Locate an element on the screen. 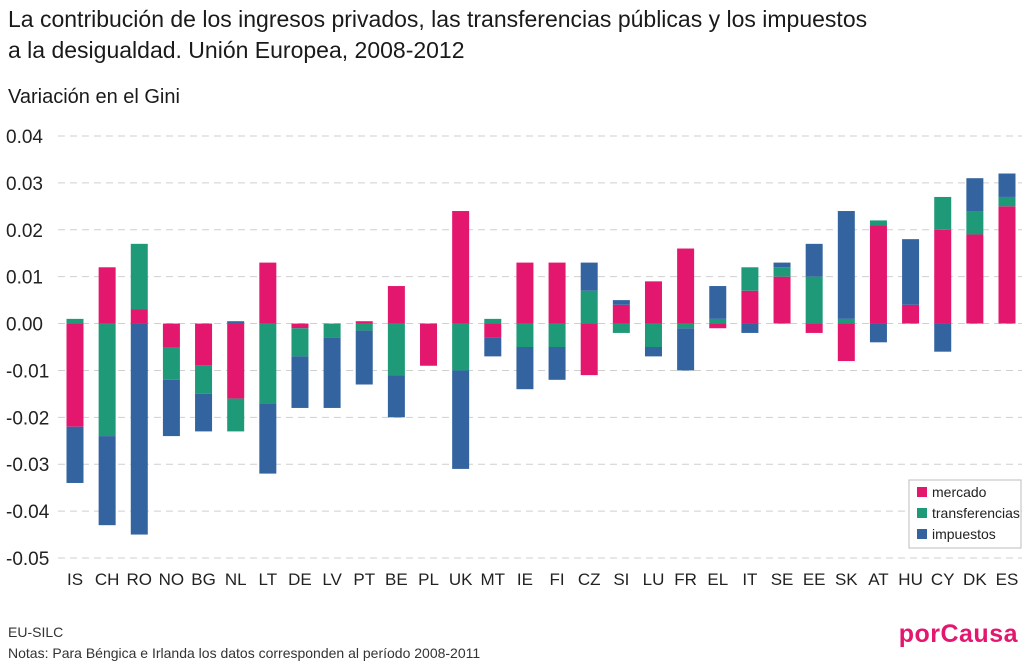 Image resolution: width=1024 pixels, height=667 pixels. bar-mercado-lu is located at coordinates (653, 302).